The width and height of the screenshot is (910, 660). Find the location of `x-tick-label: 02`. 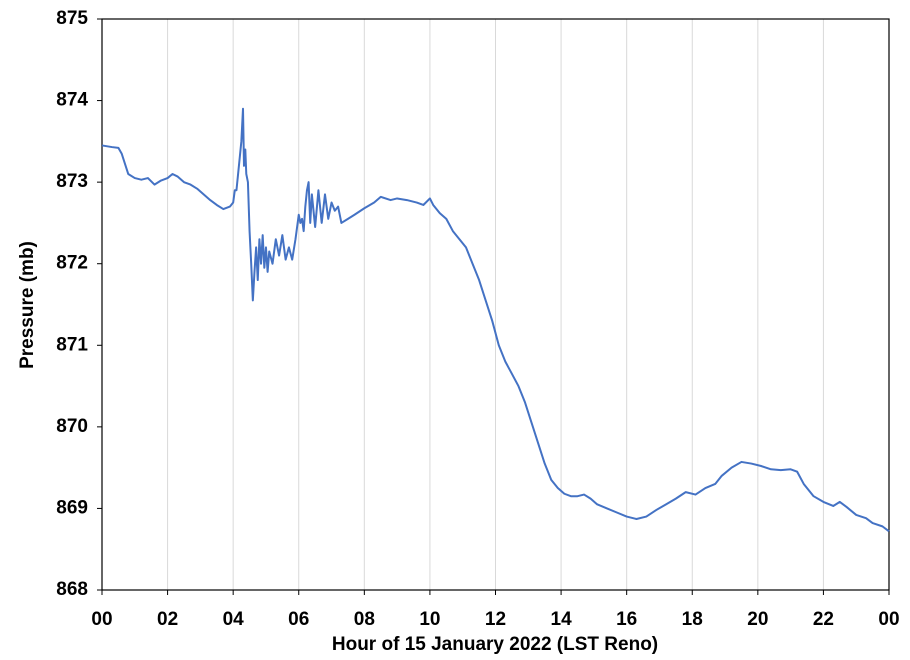

x-tick-label: 02 is located at coordinates (167, 619).